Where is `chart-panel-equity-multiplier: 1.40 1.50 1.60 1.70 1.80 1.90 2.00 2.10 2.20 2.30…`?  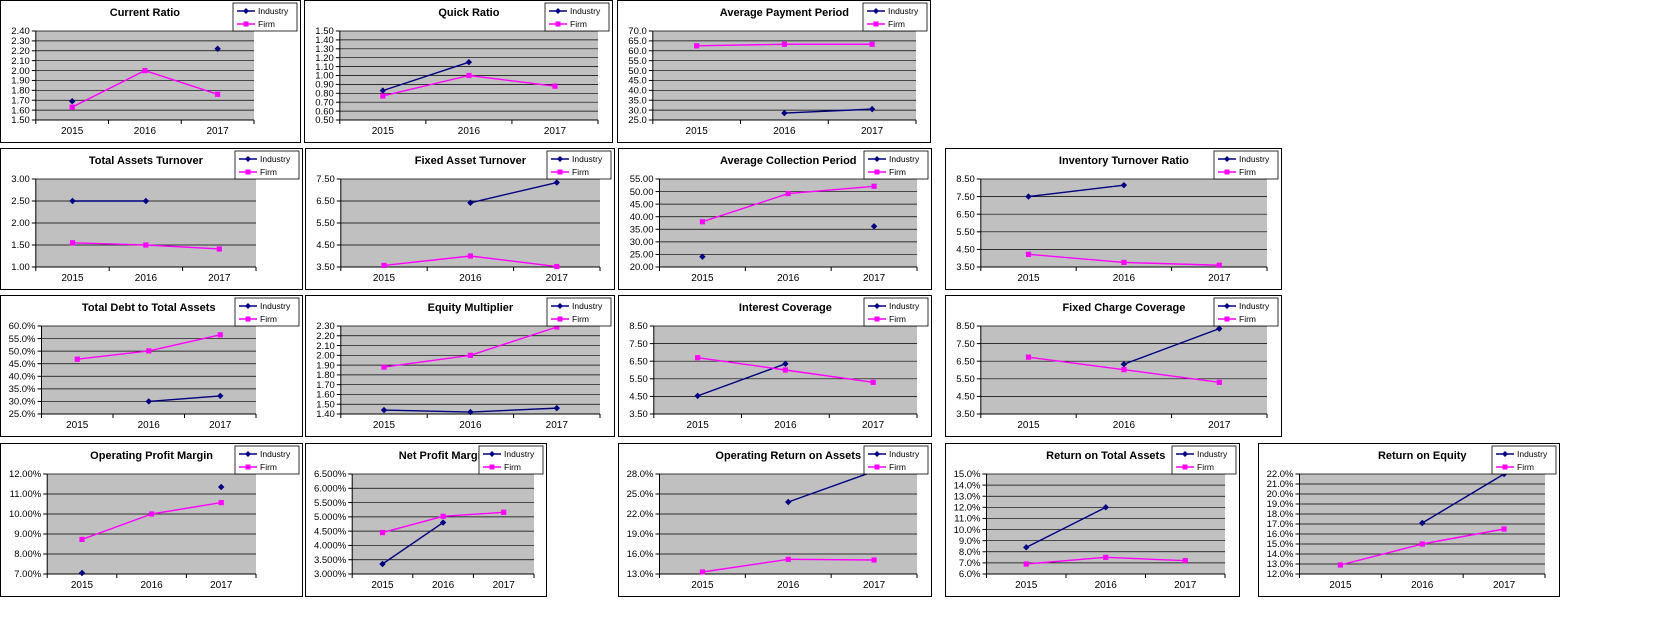
chart-panel-equity-multiplier: 1.40 1.50 1.60 1.70 1.80 1.90 2.00 2.10 2.20 2.30… is located at coordinates (460, 366).